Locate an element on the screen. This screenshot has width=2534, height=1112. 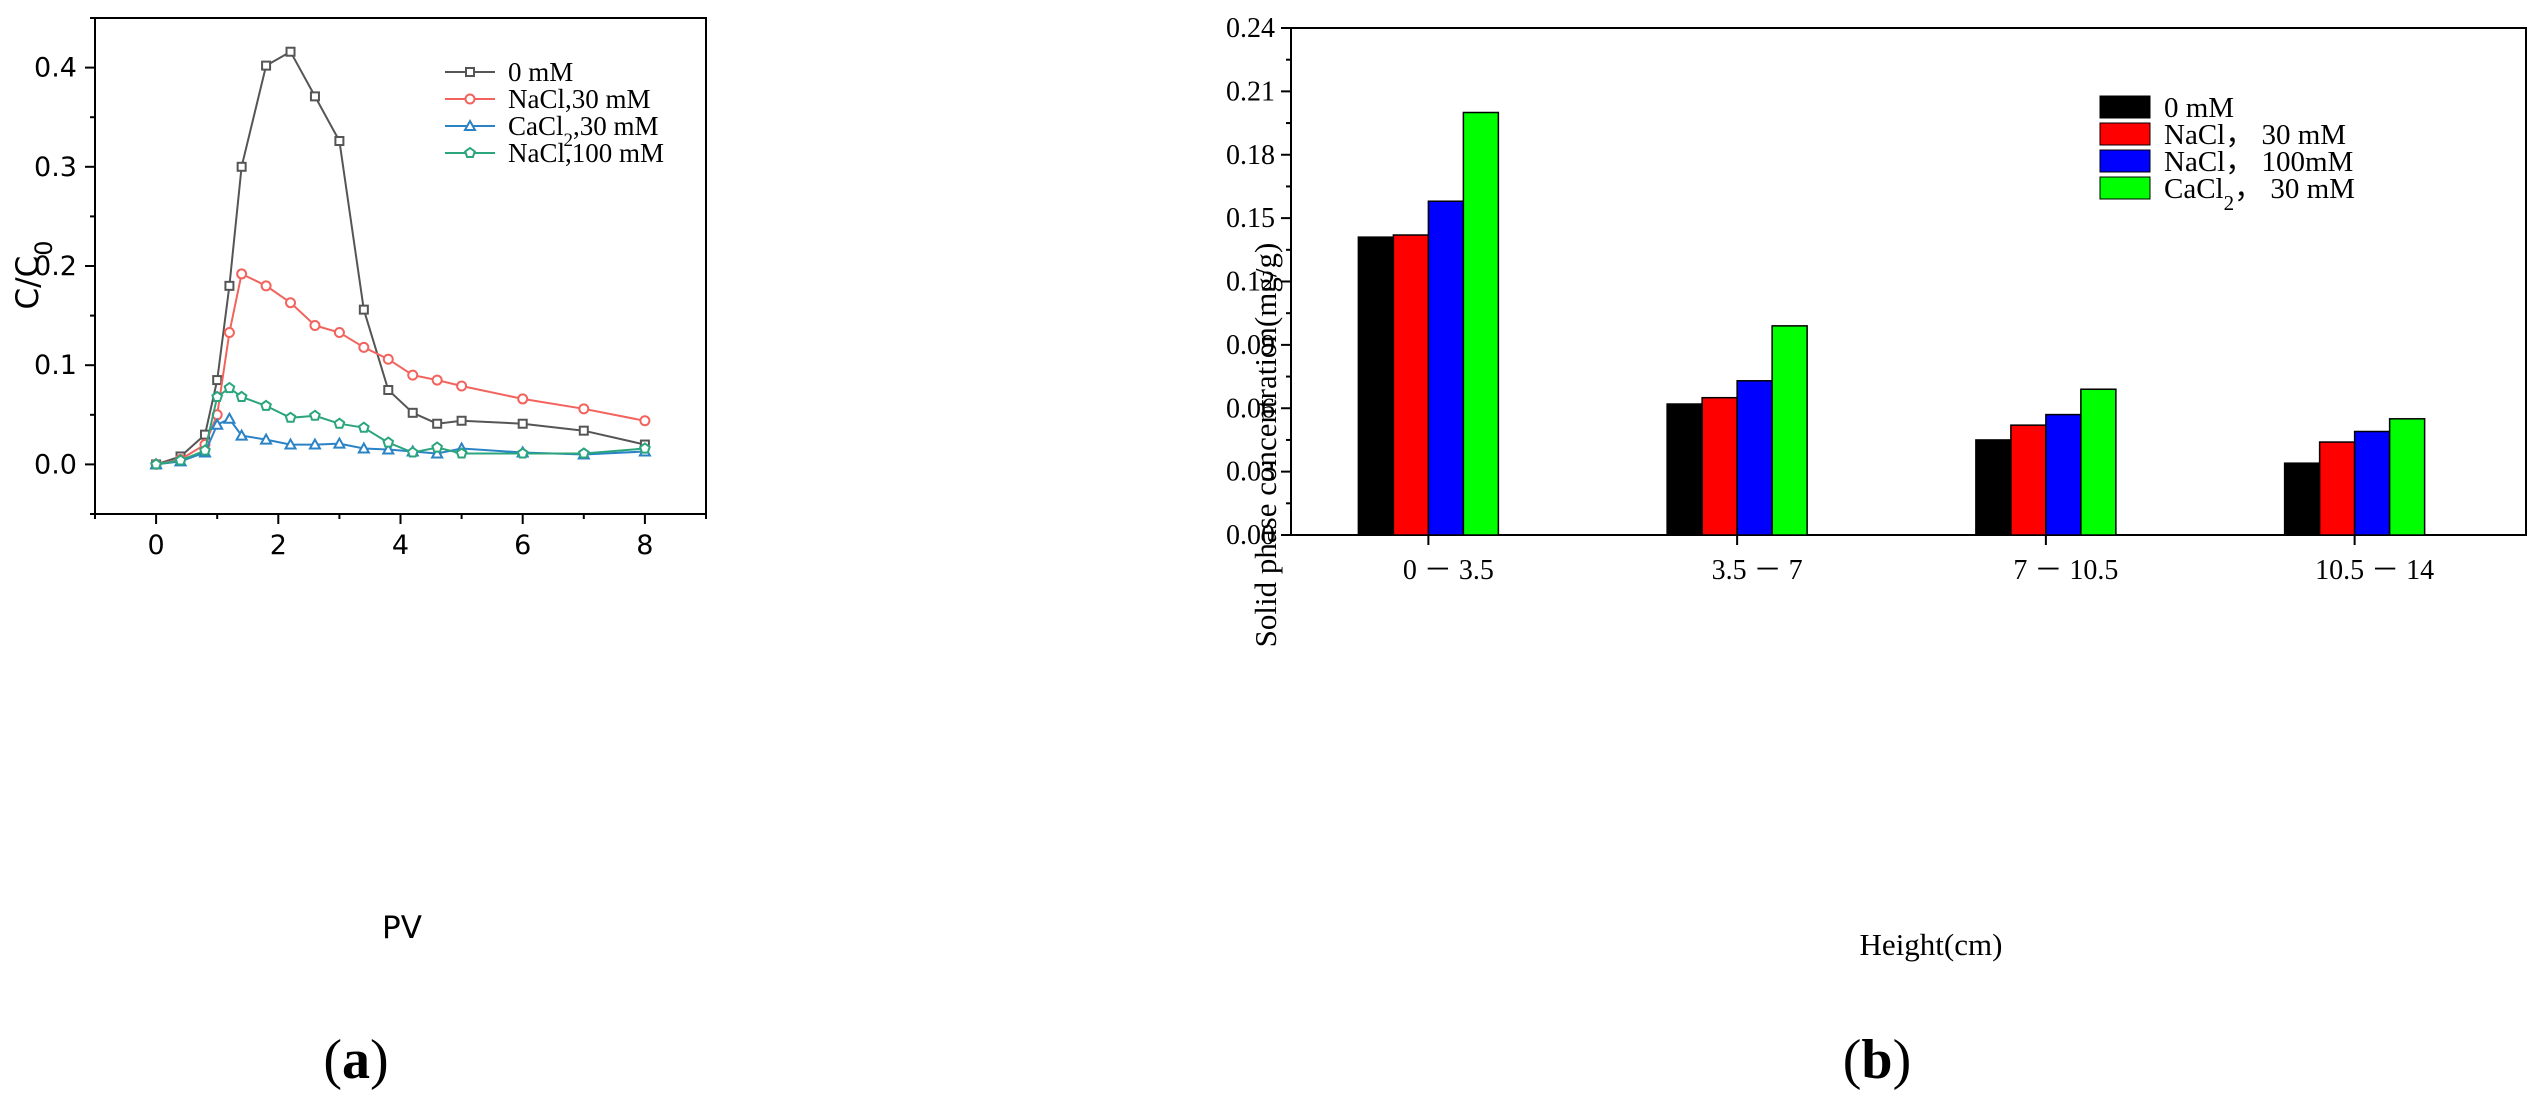
legend-marker-nacl-30-mm is located at coordinates (470, 99).